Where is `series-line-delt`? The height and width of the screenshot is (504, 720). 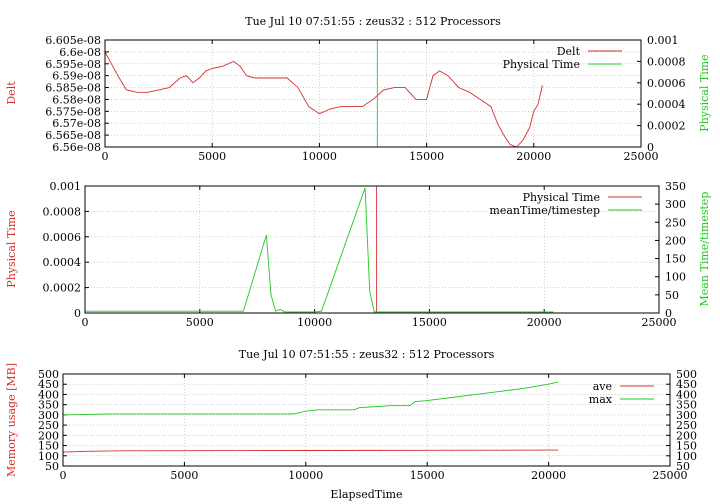 series-line-delt is located at coordinates (323, 99).